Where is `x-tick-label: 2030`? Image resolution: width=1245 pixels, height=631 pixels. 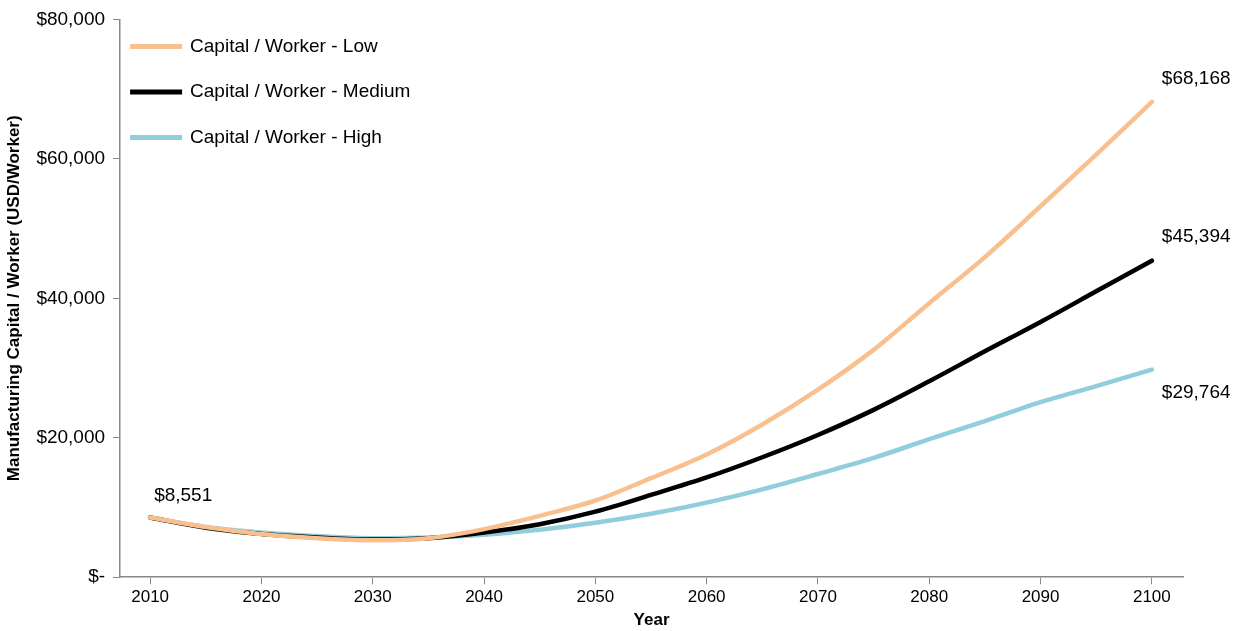 x-tick-label: 2030 is located at coordinates (372, 597).